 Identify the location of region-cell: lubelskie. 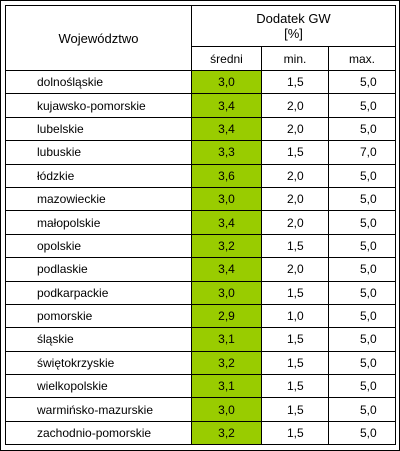
(98, 129).